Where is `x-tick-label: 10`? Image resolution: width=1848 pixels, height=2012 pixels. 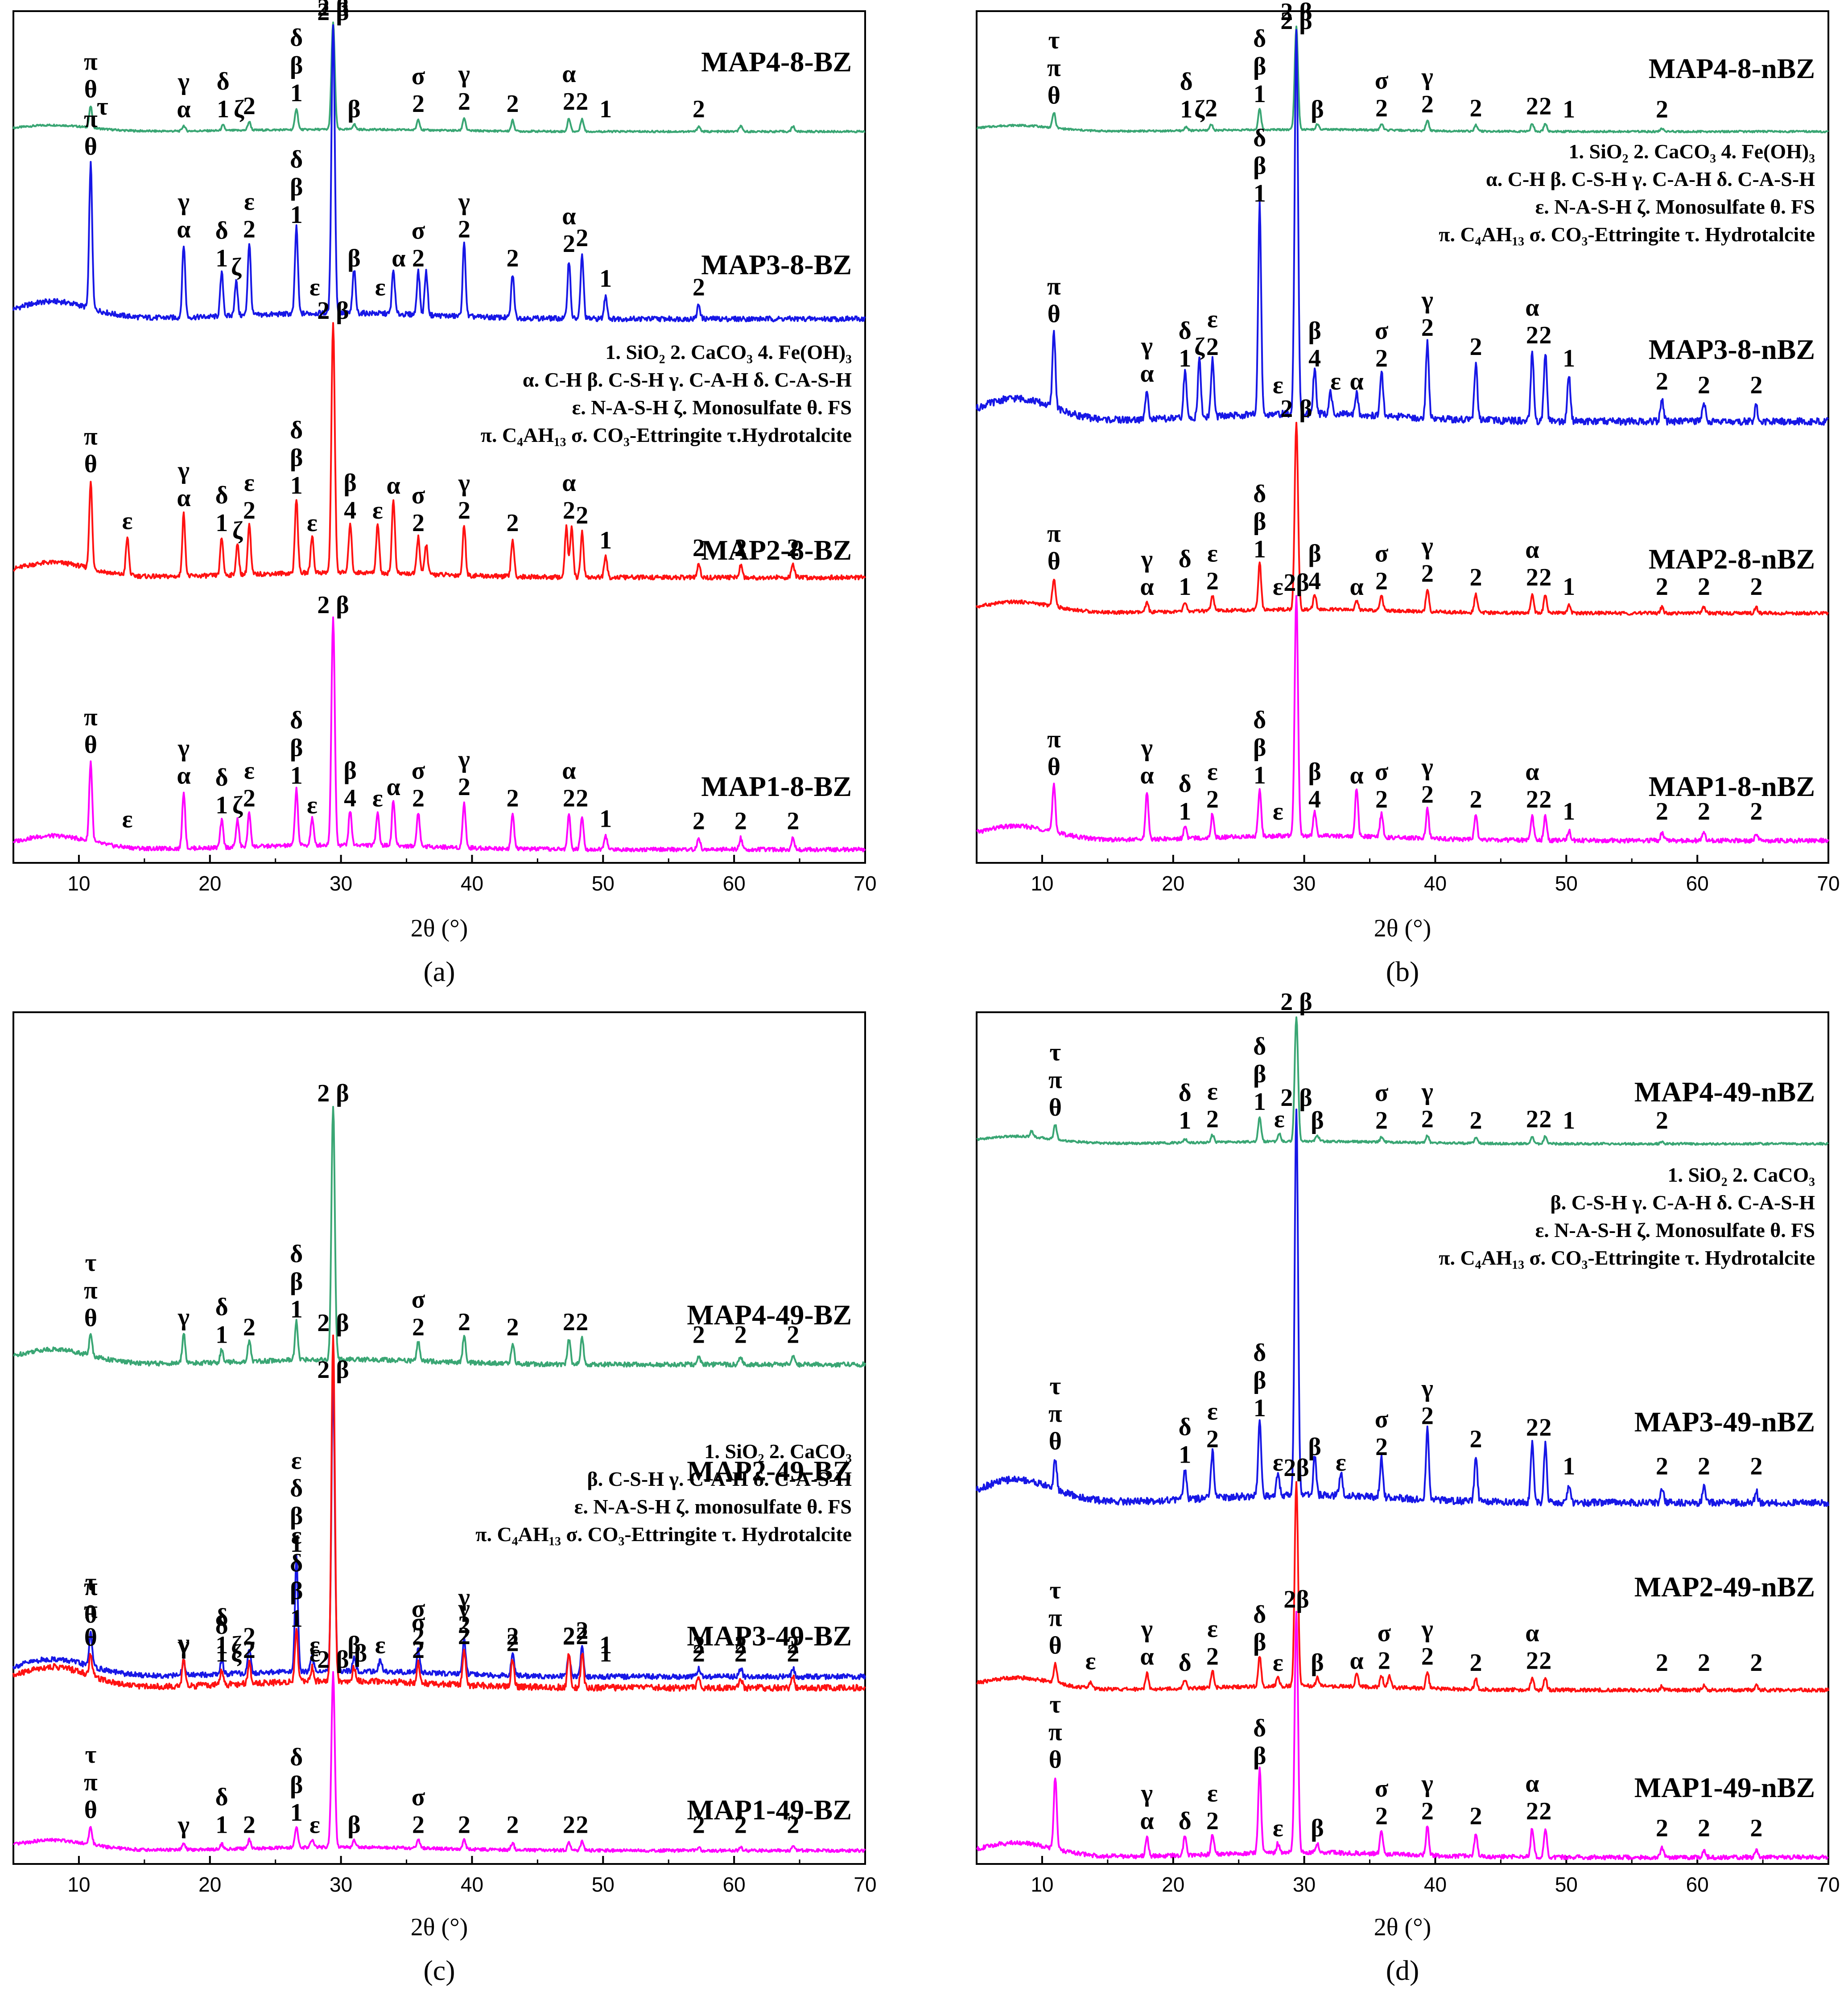 x-tick-label: 10 is located at coordinates (1042, 884).